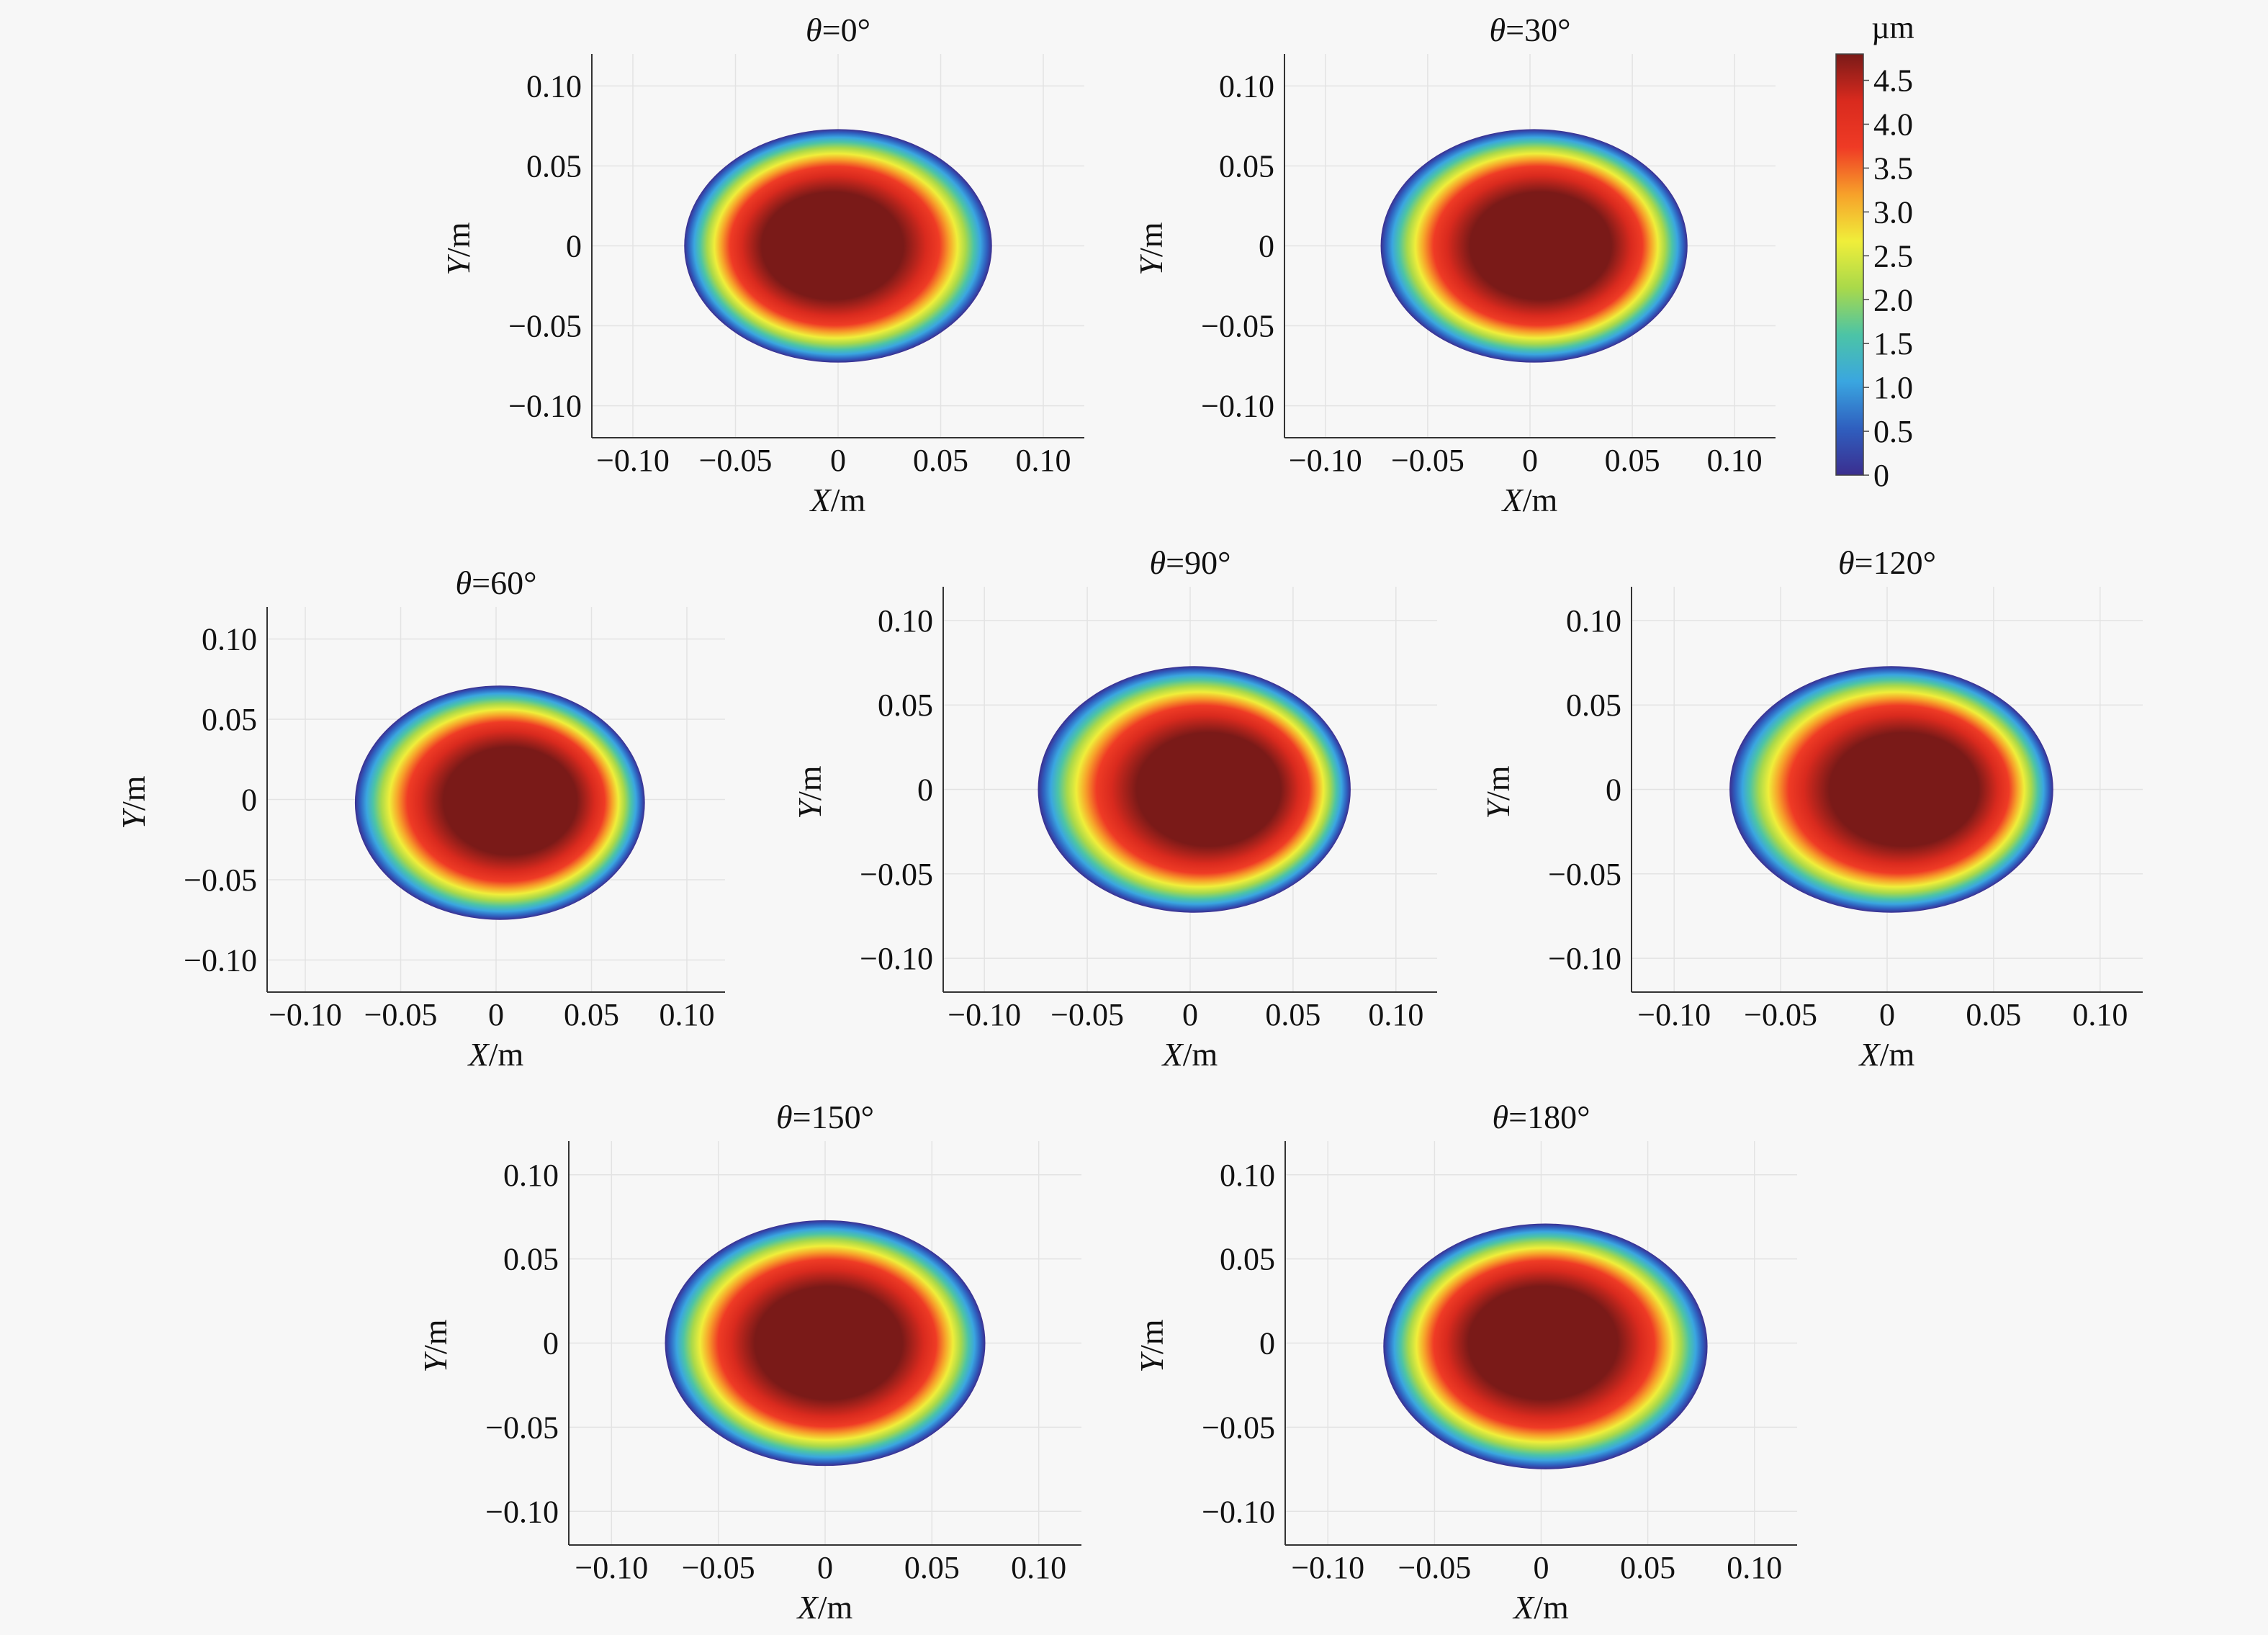 This screenshot has width=2268, height=1635. Describe the element at coordinates (1893, 212) in the screenshot. I see `colorbar-tick-label: 3.0` at that location.